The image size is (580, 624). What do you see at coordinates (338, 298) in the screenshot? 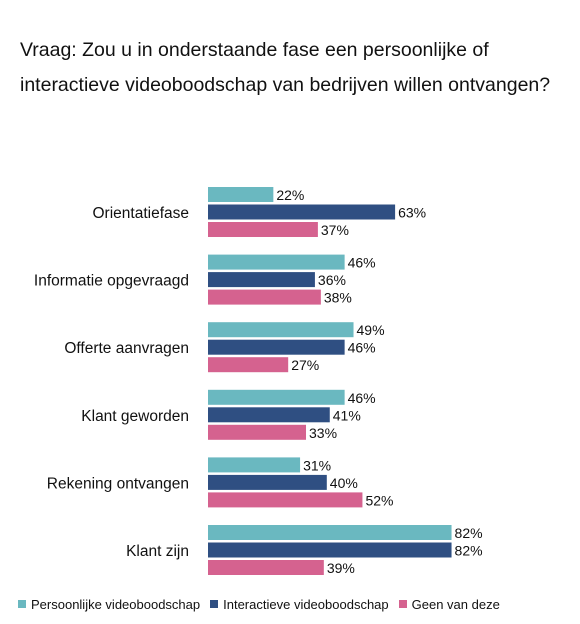
I see `data-label: 38%` at bounding box center [338, 298].